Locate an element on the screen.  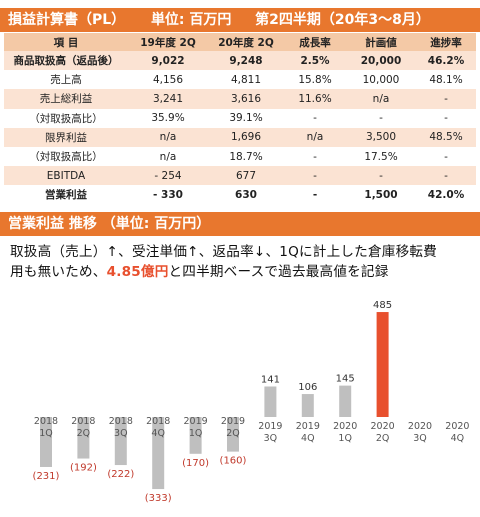
table-cell: 1,500 is located at coordinates (381, 195).